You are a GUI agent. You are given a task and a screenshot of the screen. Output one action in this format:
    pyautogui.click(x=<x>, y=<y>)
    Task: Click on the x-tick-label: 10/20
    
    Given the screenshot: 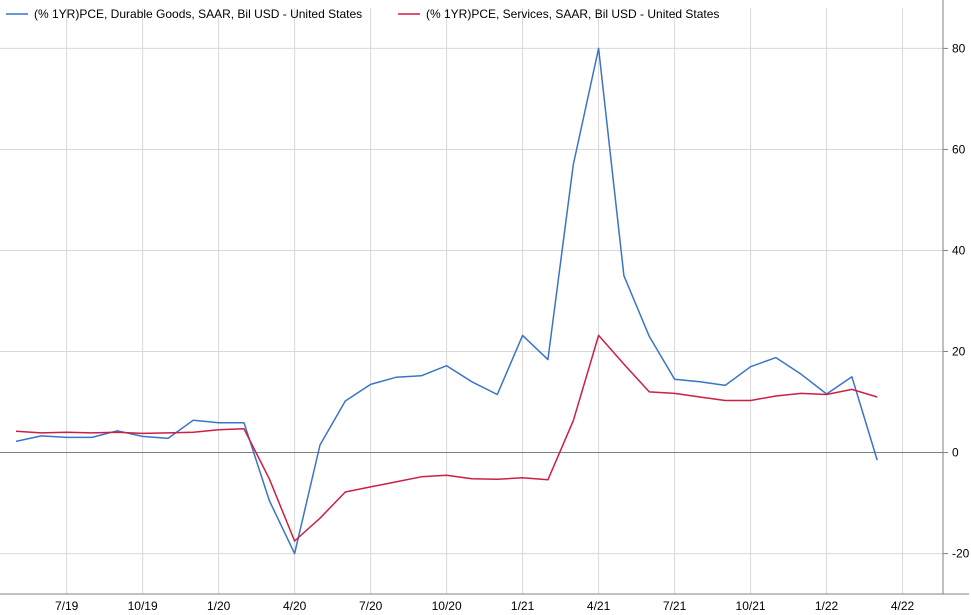 What is the action you would take?
    pyautogui.click(x=447, y=606)
    